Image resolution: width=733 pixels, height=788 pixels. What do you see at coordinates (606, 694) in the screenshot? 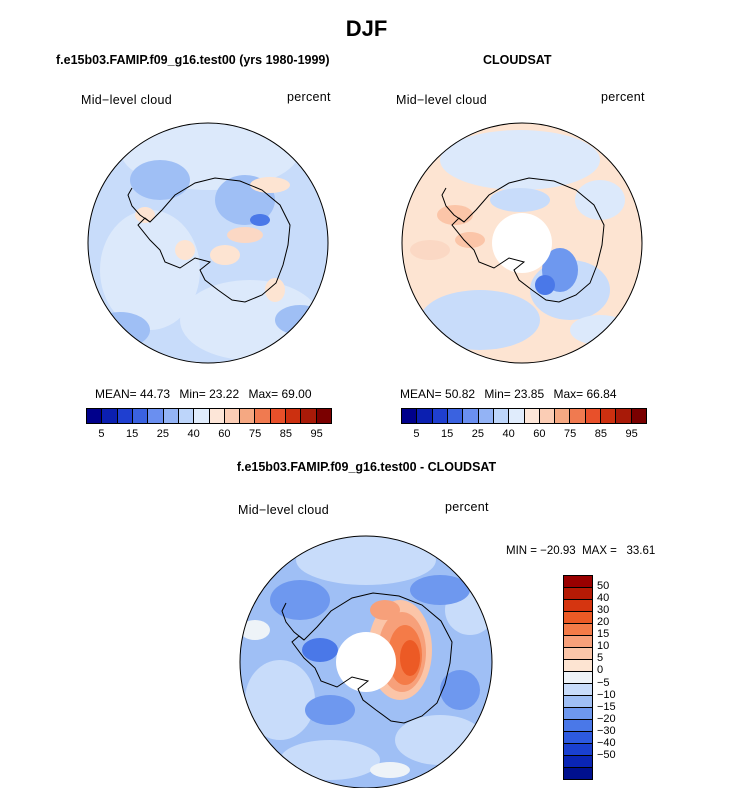
I see `colorbar-tick-label: −10` at bounding box center [606, 694].